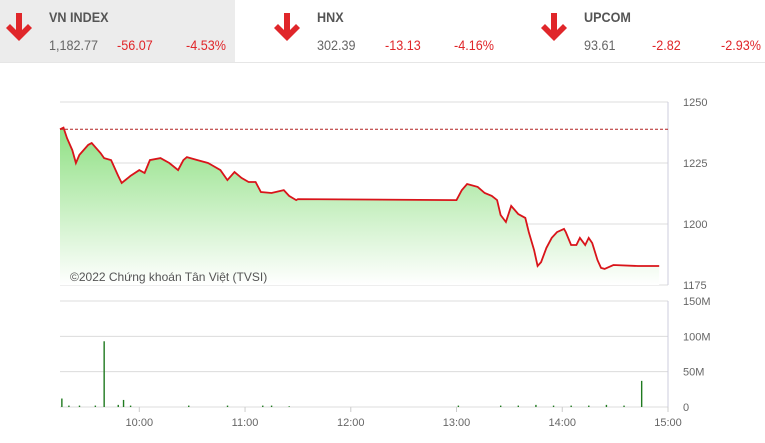 This screenshot has width=765, height=443. Describe the element at coordinates (117, 31) in the screenshot. I see `index-tab-vnindex: VN INDEX 1,182.77 -56.07 -4.53%` at that location.